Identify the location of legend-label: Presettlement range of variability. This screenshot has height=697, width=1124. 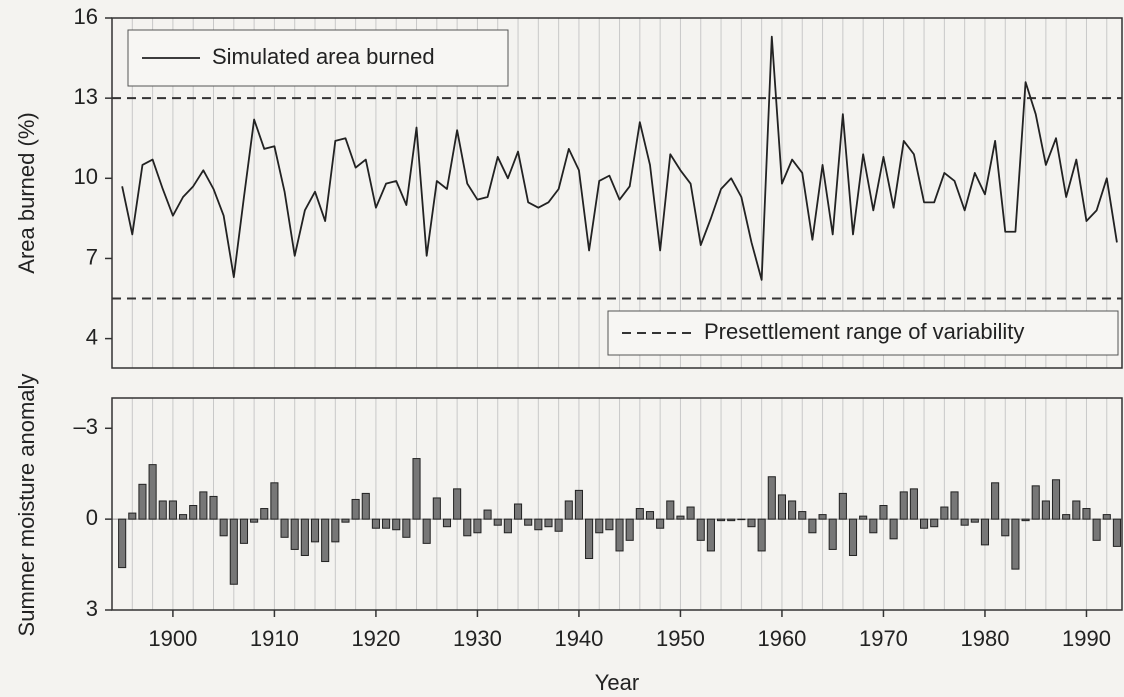
(864, 331).